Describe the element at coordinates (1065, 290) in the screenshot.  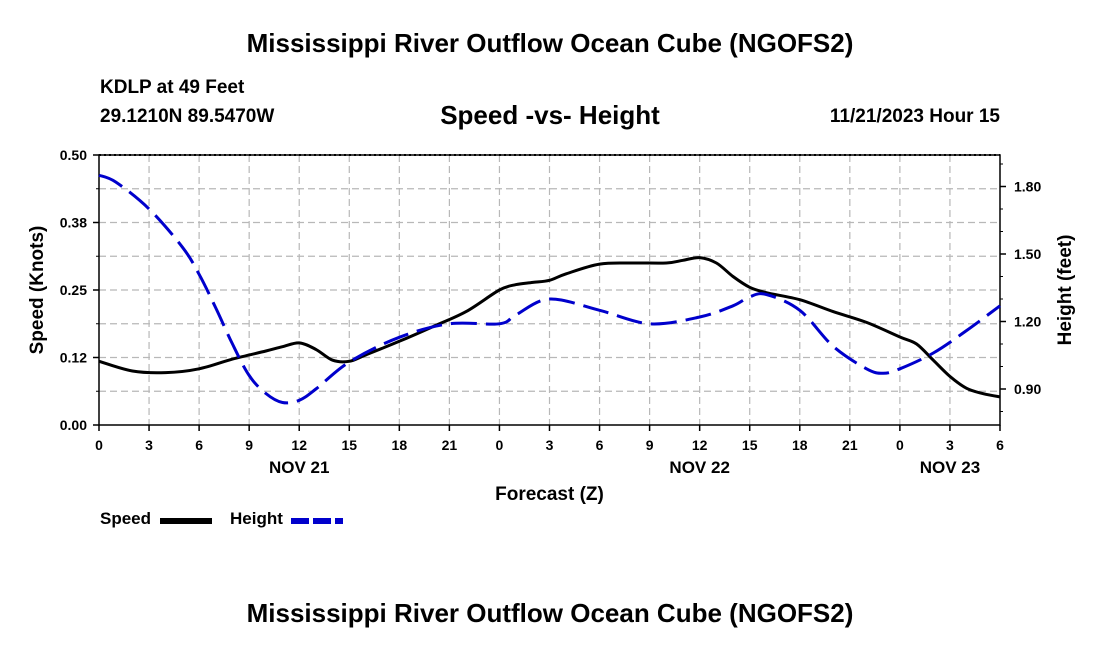
I see `y-right-axis-title: Height (feet)` at that location.